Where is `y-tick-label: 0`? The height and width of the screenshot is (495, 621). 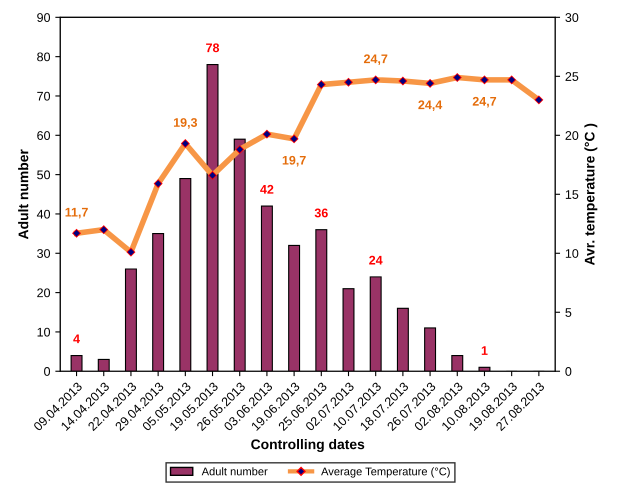
y-tick-label: 0 is located at coordinates (47, 371).